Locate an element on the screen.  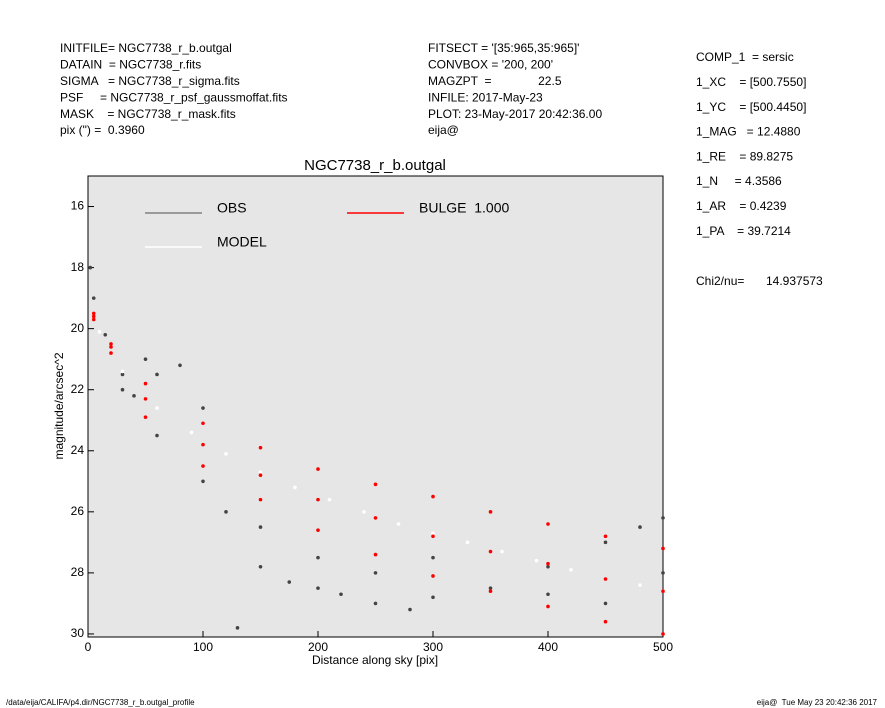
y-tick-label: 16 is located at coordinates (78, 206).